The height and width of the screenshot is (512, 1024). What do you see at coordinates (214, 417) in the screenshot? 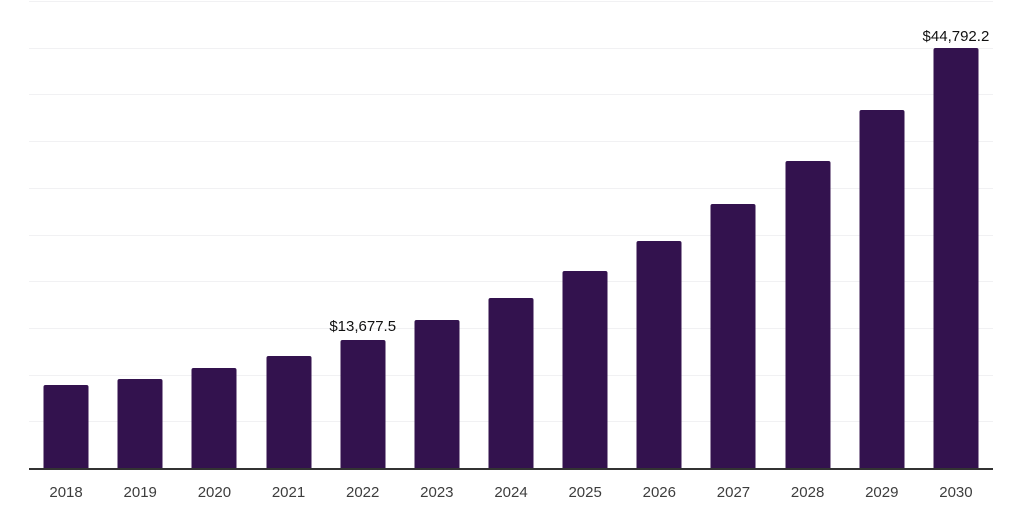
I see `bar-2020` at bounding box center [214, 417].